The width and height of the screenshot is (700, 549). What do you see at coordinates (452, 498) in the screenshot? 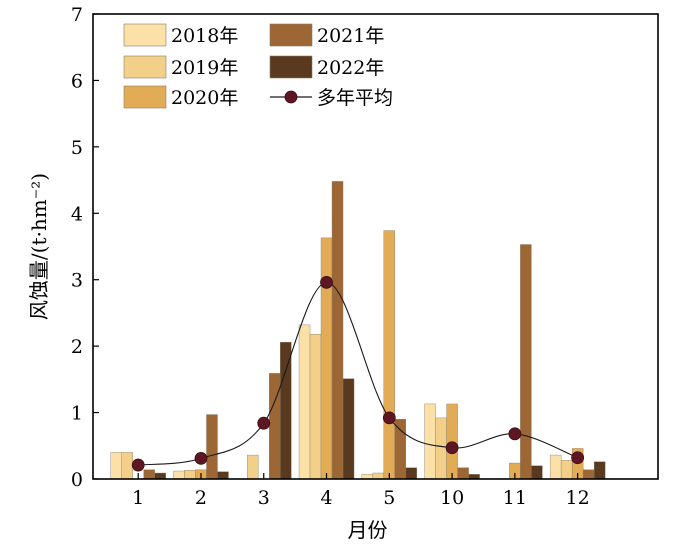
I see `x-tick-label-5: 10` at bounding box center [452, 498].